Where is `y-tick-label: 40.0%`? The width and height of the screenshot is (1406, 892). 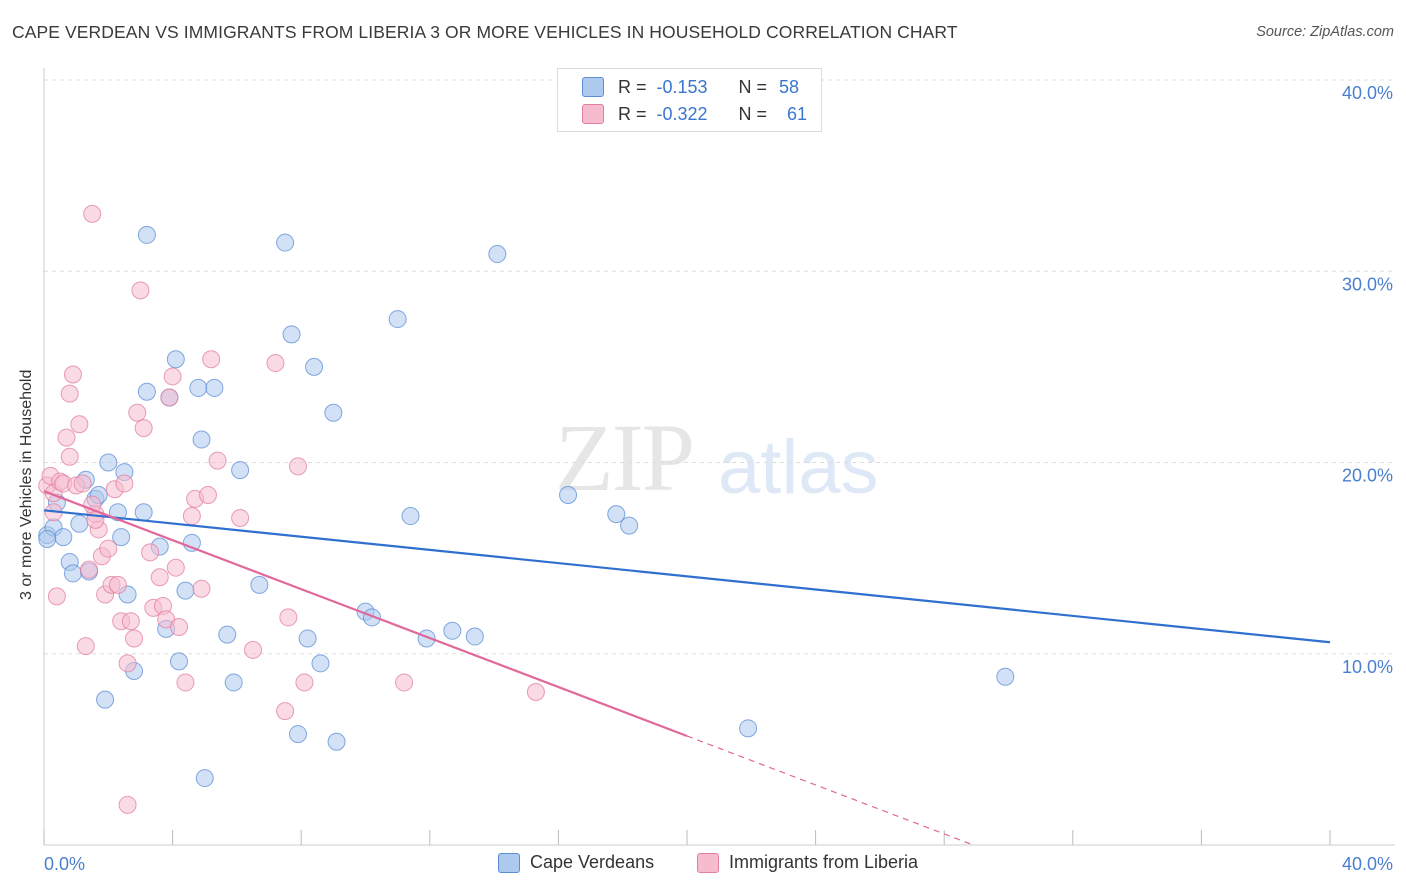 y-tick-label: 40.0% is located at coordinates (1367, 93).